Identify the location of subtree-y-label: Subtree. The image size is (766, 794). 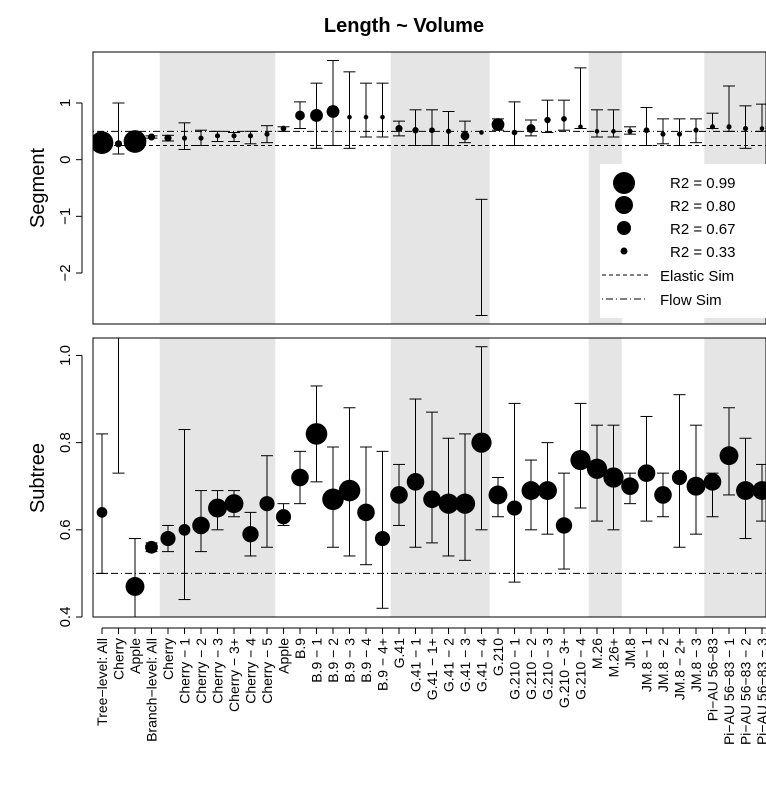
(38, 478).